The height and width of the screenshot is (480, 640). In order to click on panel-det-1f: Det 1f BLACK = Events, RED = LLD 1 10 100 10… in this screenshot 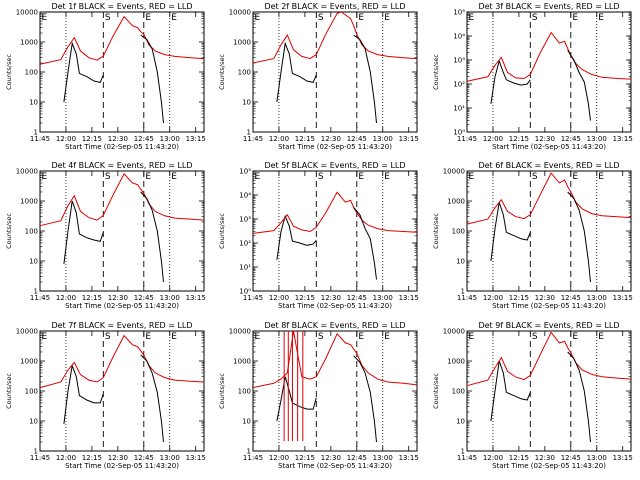, I will do `click(105, 76)`.